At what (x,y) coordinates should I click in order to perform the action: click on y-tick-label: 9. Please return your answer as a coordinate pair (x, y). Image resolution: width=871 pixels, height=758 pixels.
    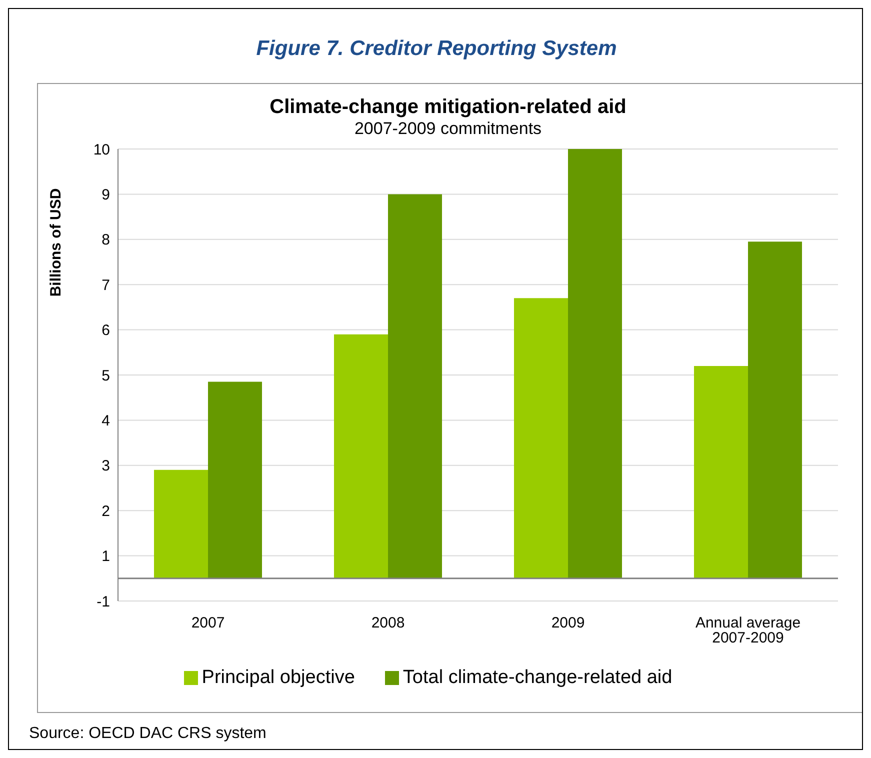
    Looking at the image, I should click on (106, 195).